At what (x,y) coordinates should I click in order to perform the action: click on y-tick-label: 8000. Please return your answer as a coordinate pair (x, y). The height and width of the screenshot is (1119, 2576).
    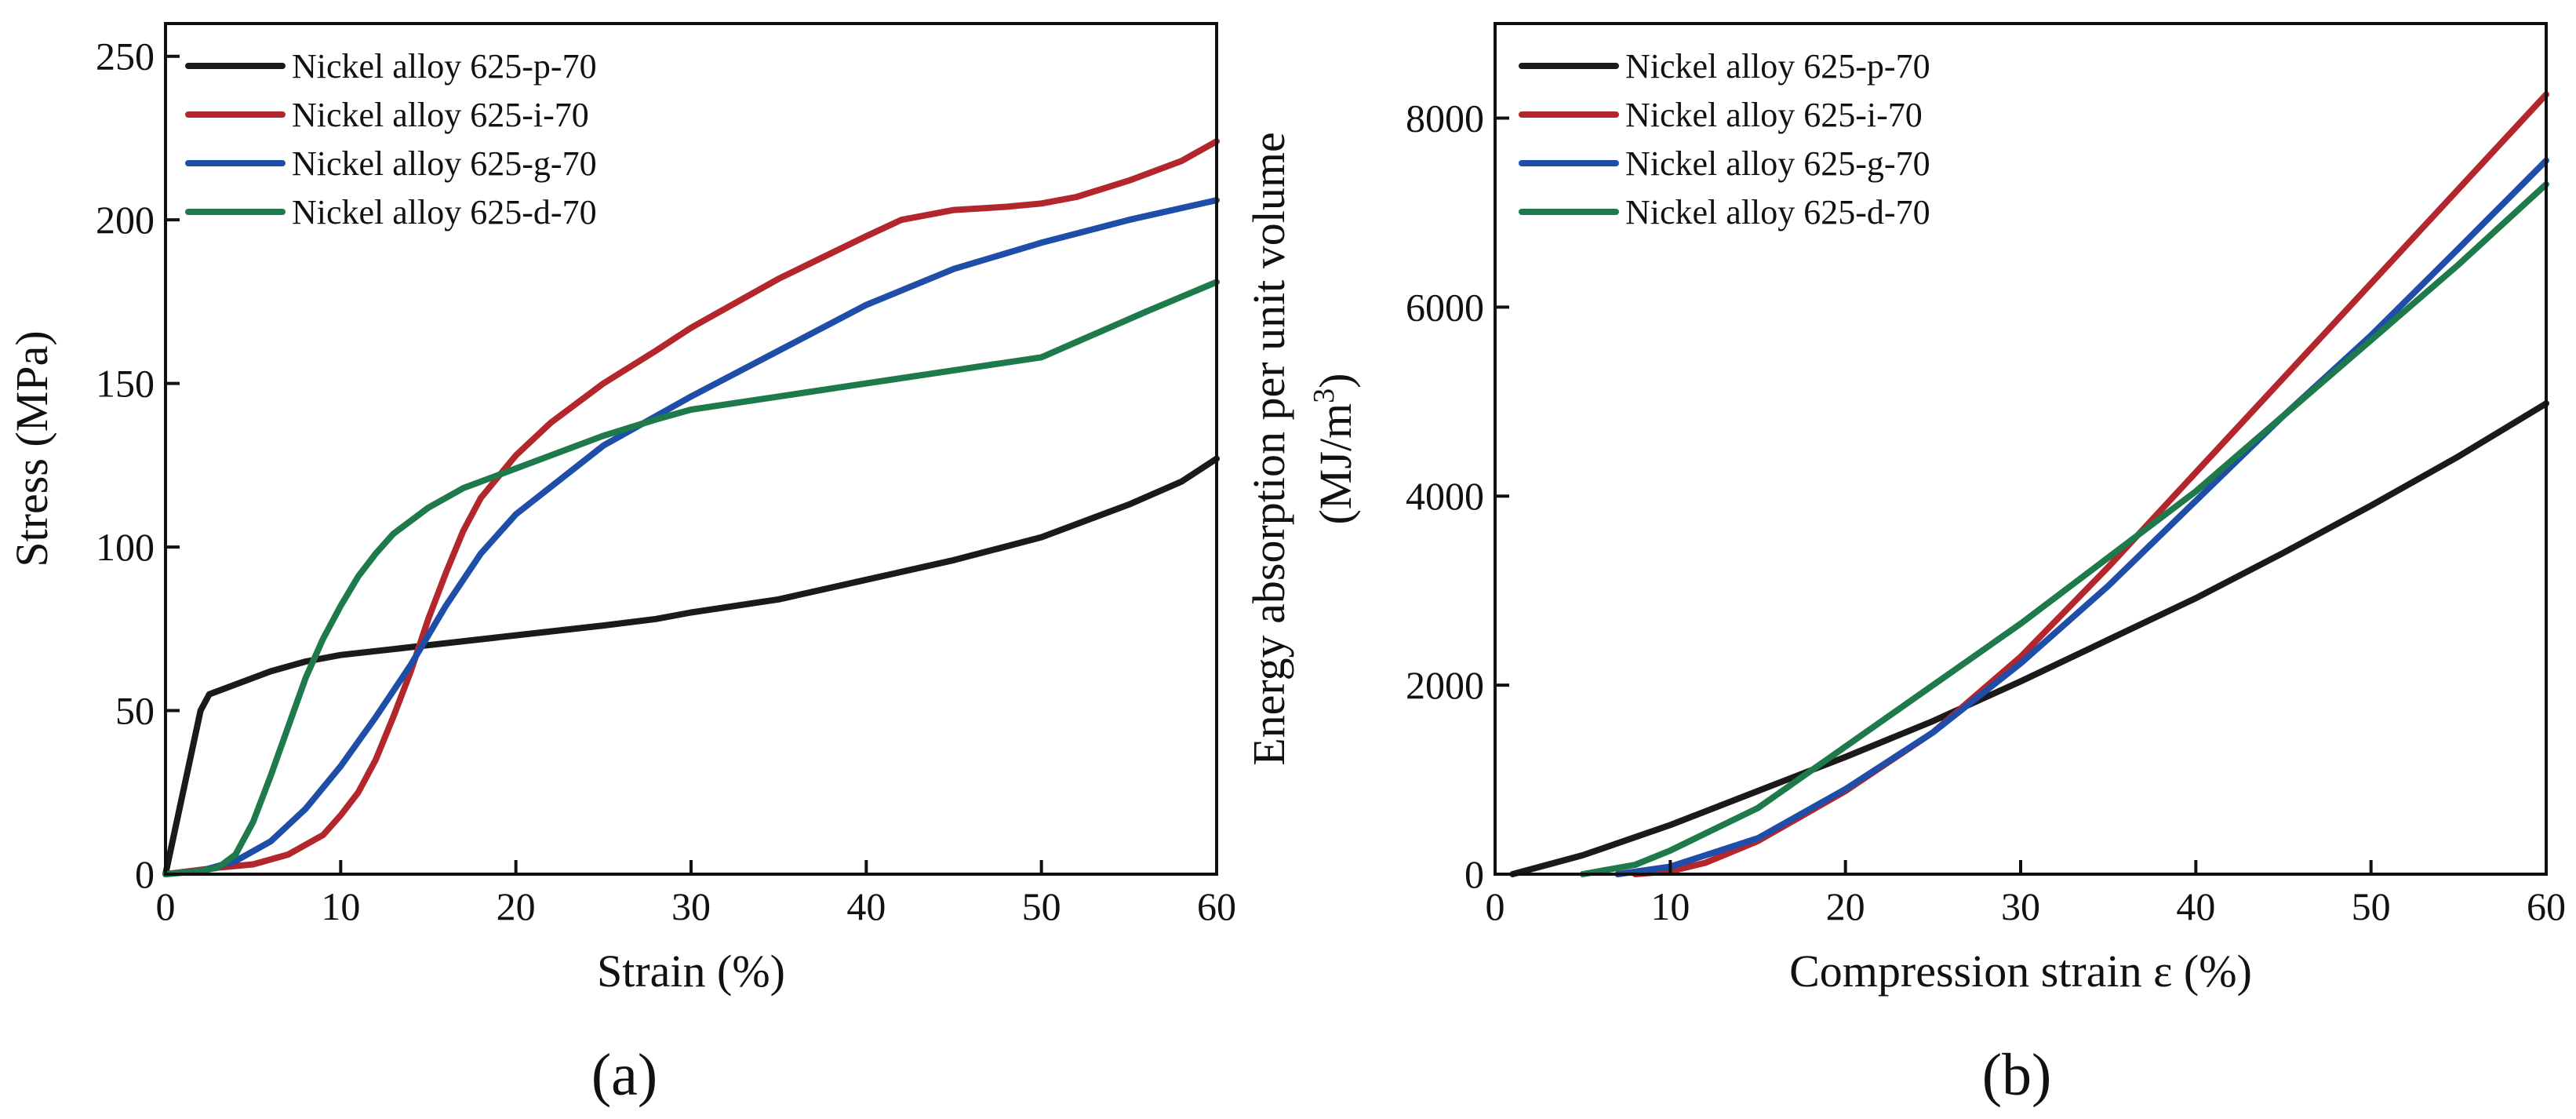
    Looking at the image, I should click on (1445, 118).